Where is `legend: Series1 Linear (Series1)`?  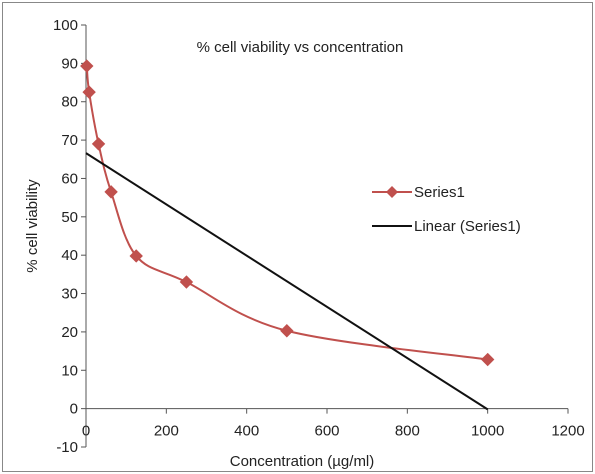
legend: Series1 Linear (Series1) is located at coordinates (446, 209).